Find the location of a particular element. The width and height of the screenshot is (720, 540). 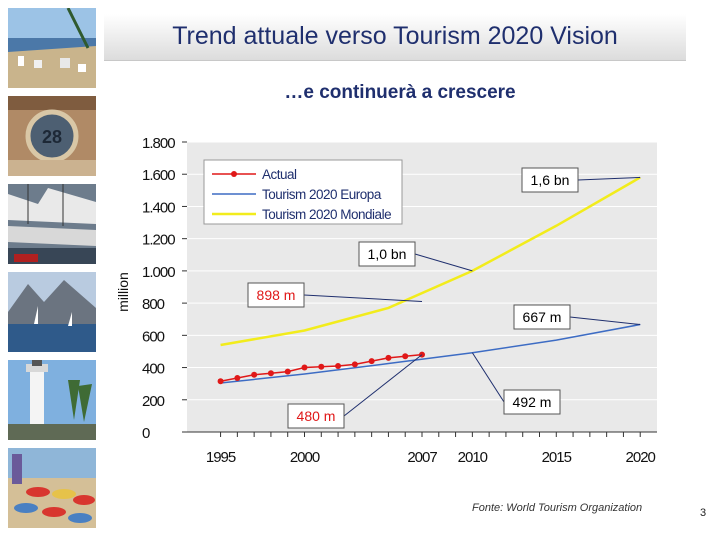

y-tick-label: 1.800 is located at coordinates (158, 143).